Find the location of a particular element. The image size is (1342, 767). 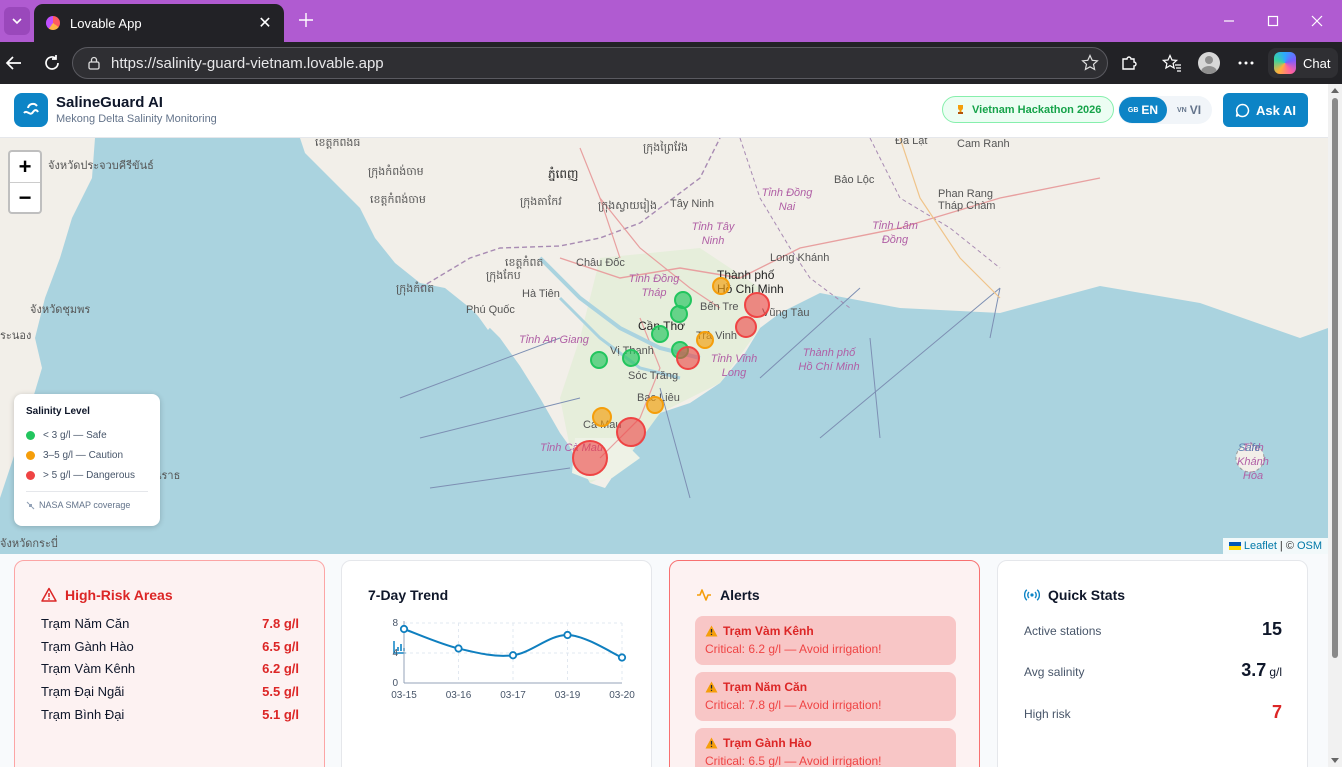

leaflet-link: Leaflet is located at coordinates (1260, 546).